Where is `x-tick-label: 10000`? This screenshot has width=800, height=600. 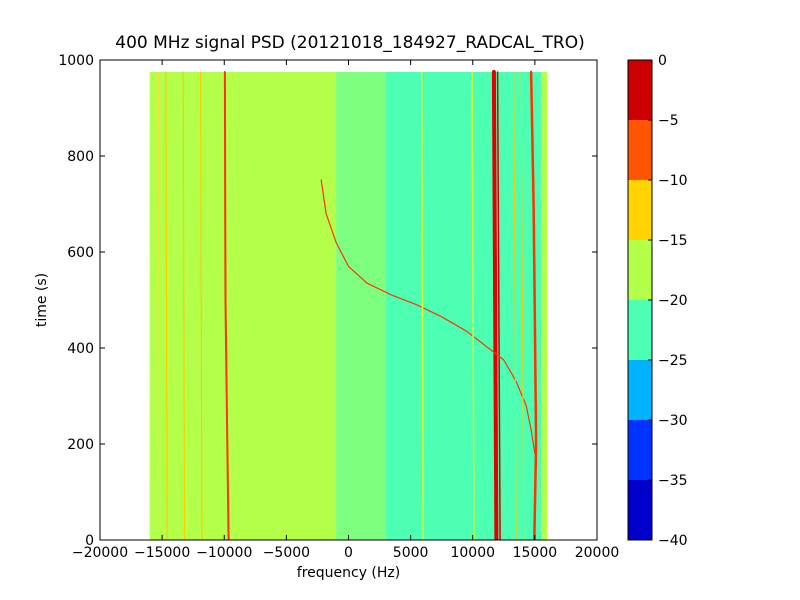 x-tick-label: 10000 is located at coordinates (472, 553).